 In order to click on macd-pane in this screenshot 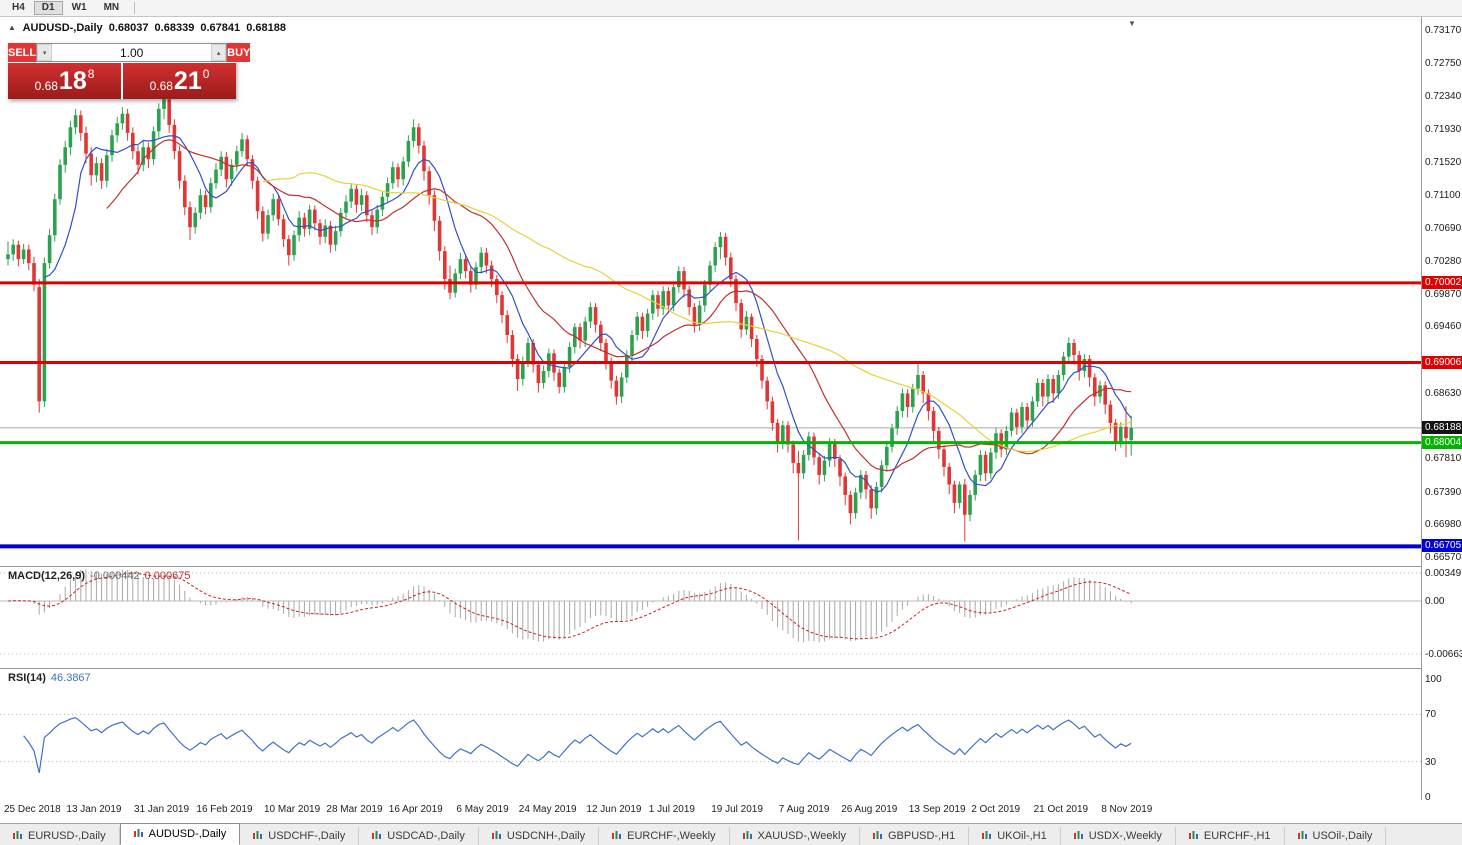, I will do `click(710, 617)`.